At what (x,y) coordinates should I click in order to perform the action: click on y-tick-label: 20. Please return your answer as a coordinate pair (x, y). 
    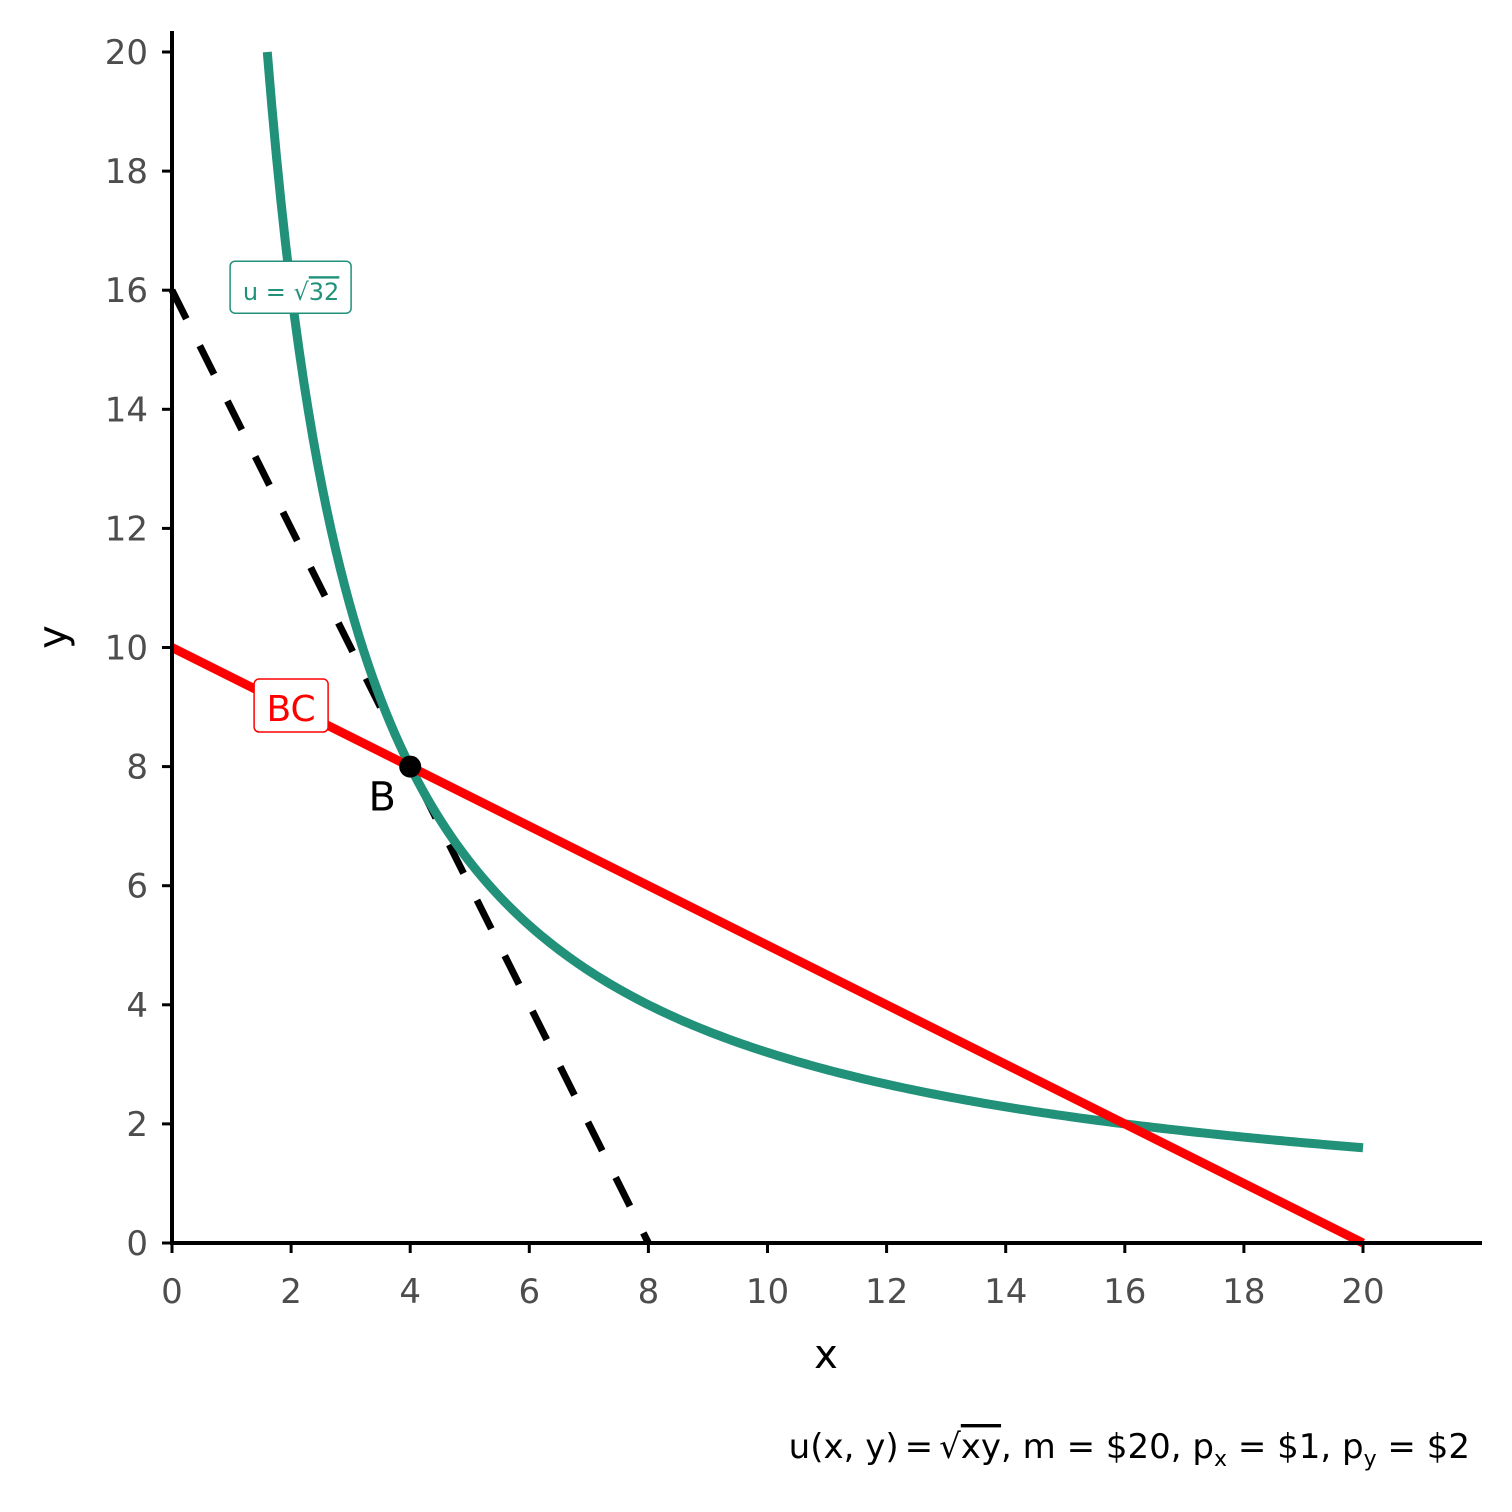
    Looking at the image, I should click on (126, 53).